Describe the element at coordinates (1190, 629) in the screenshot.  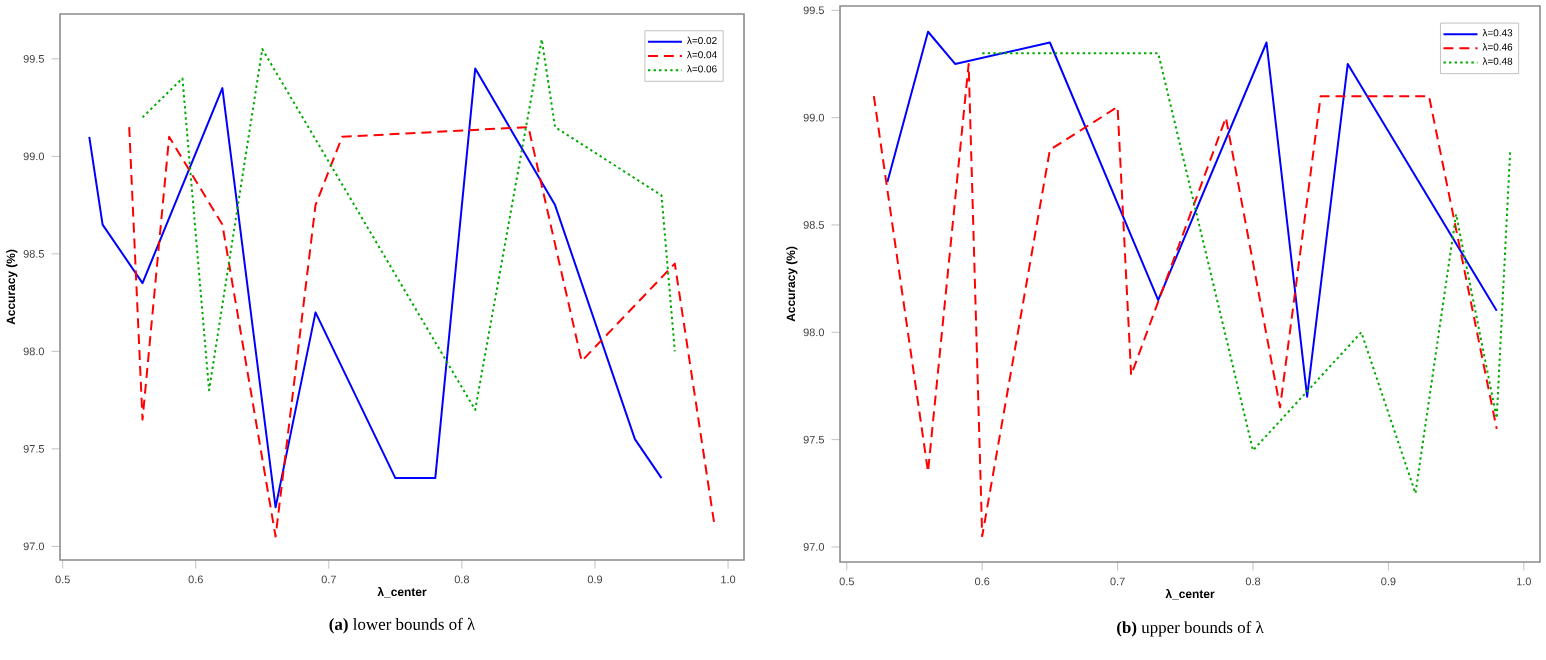
I see `text: (b) upper bounds of λ` at that location.